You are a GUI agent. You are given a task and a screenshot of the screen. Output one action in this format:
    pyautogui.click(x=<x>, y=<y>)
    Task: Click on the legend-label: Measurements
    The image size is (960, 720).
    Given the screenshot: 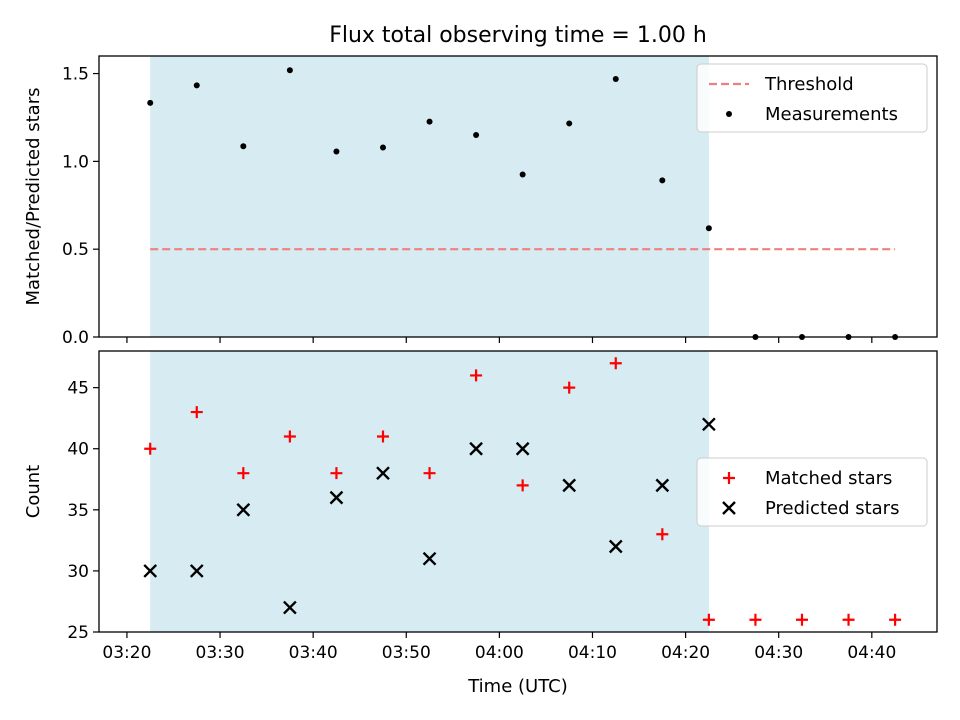 What is the action you would take?
    pyautogui.click(x=831, y=114)
    